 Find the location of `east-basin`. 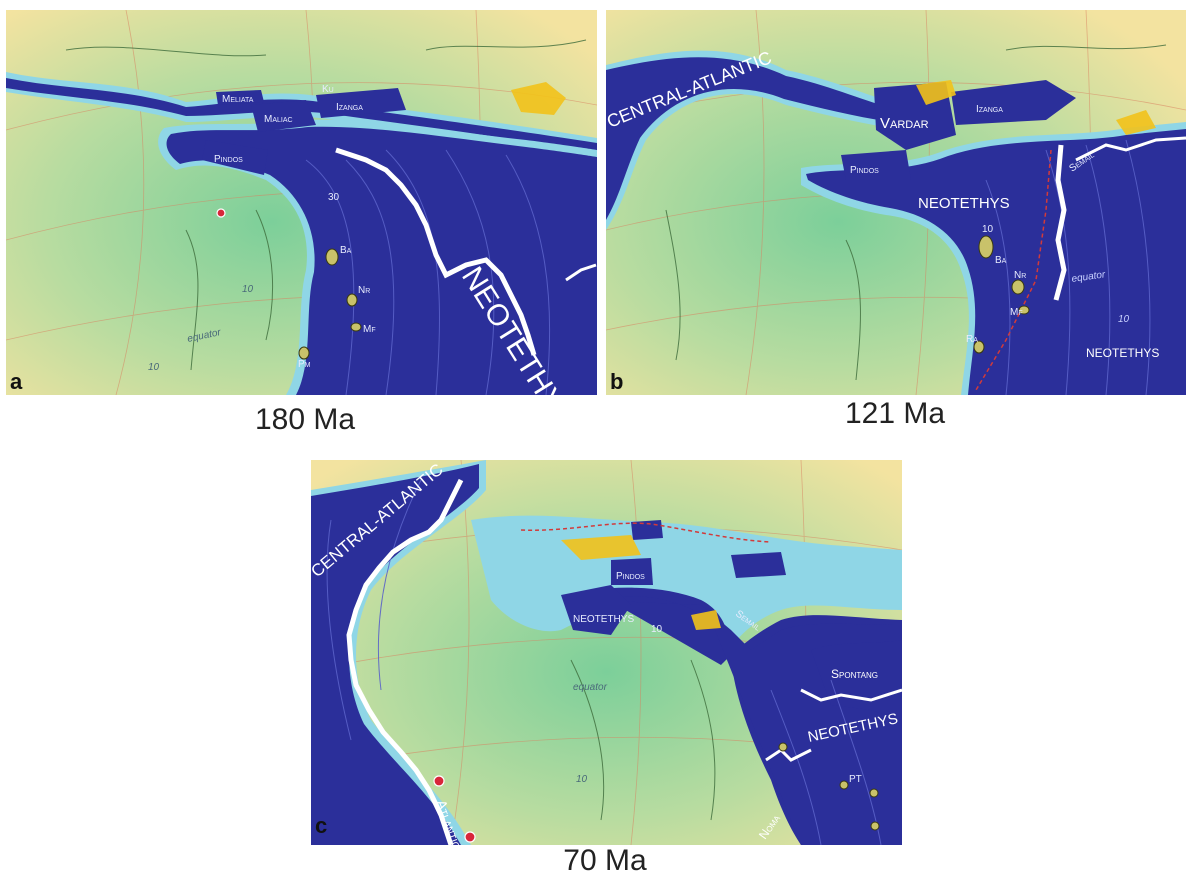

east-basin is located at coordinates (758, 565).